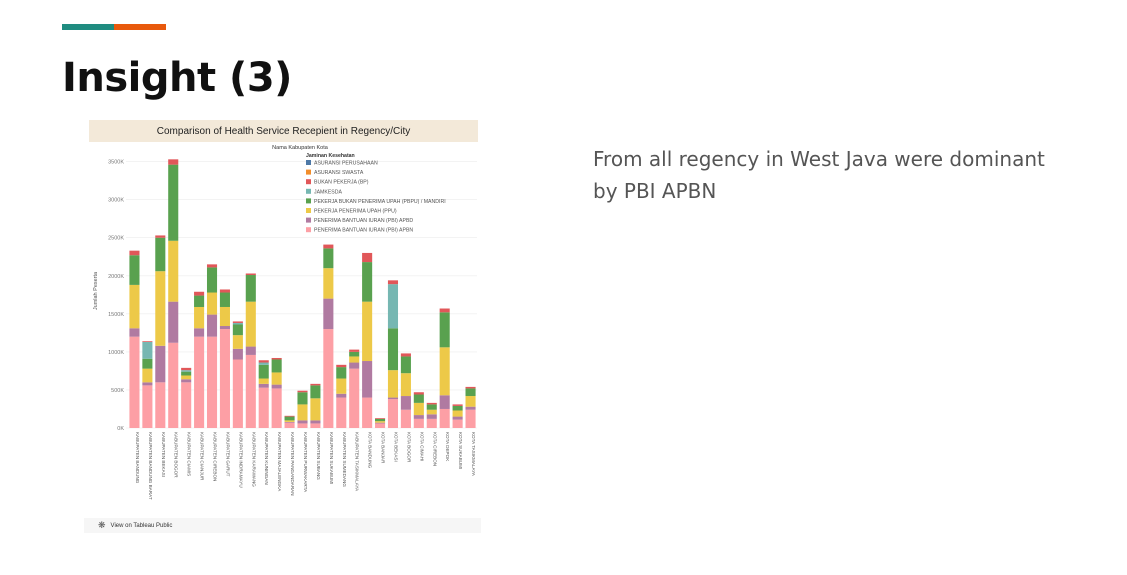 The width and height of the screenshot is (1127, 575). What do you see at coordinates (292, 464) in the screenshot?
I see `x-tick-label: KABUPATEN PANGANDARAN` at bounding box center [292, 464].